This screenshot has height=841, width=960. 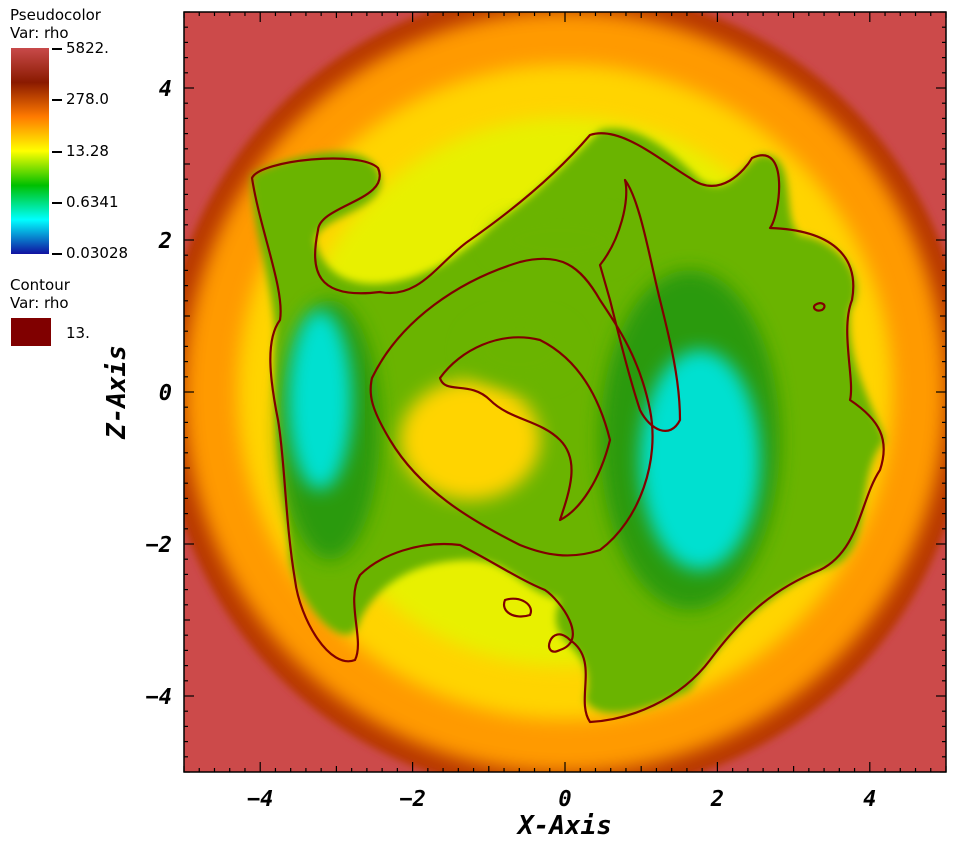 I want to click on field-cyan-left, so click(x=320, y=400).